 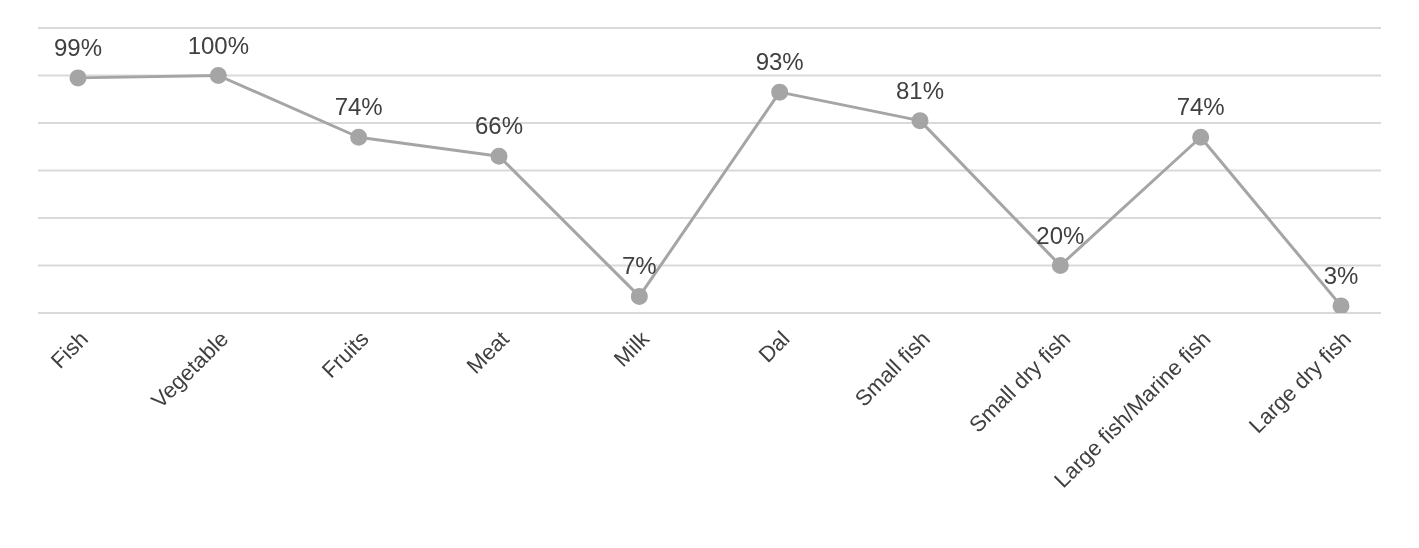 What do you see at coordinates (631, 348) in the screenshot?
I see `x-tick-label: Milk` at bounding box center [631, 348].